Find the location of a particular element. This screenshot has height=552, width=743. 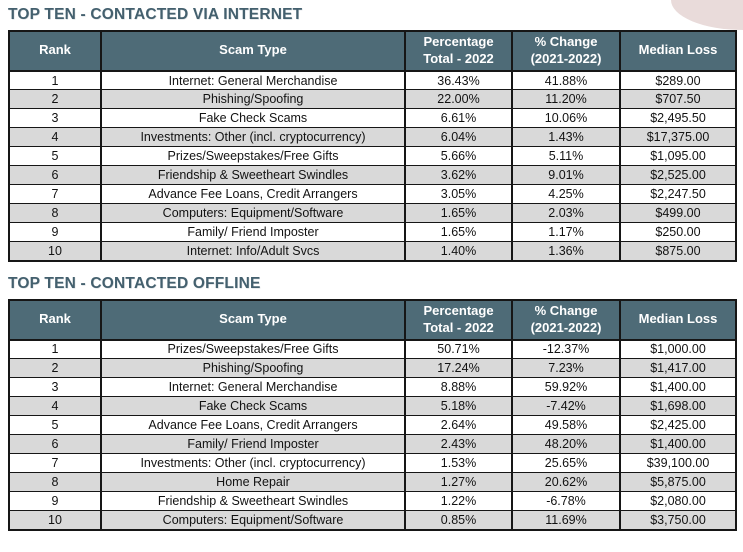

table-cell: $2,425.00 is located at coordinates (678, 425).